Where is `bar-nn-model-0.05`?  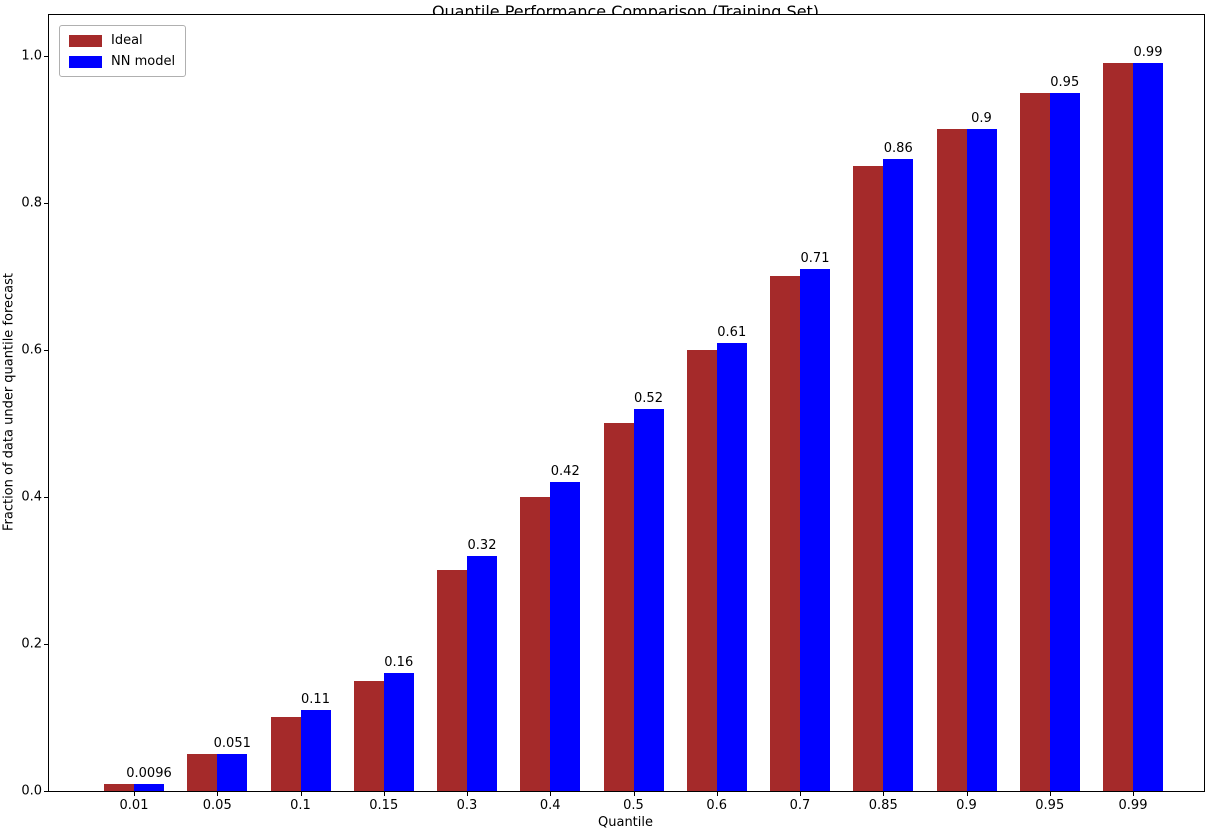 bar-nn-model-0.05 is located at coordinates (232, 772).